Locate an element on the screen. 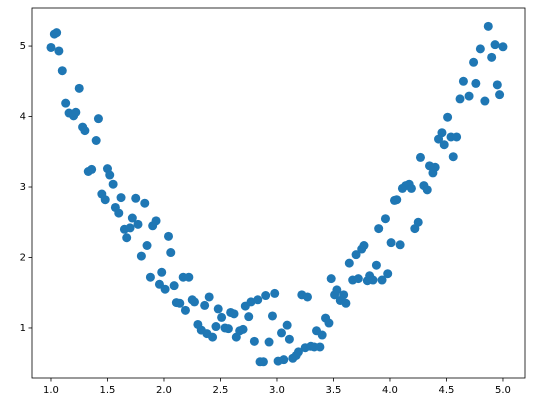 This screenshot has width=534, height=413. x-tick-label: 1.0 is located at coordinates (51, 390).